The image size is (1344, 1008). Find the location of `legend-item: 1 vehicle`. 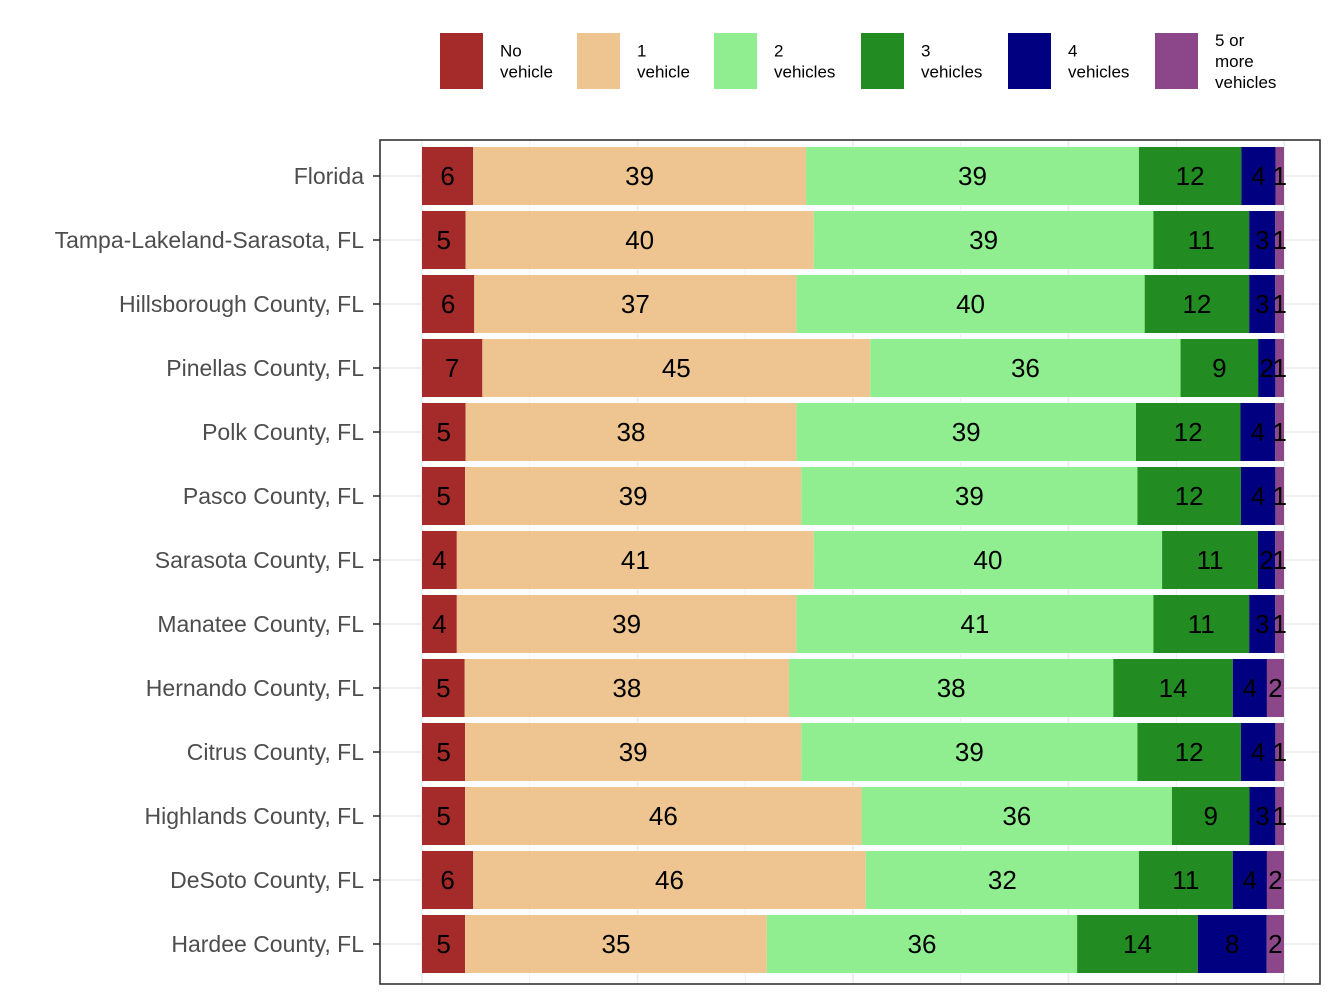

legend-item: 1 vehicle is located at coordinates (633, 61).